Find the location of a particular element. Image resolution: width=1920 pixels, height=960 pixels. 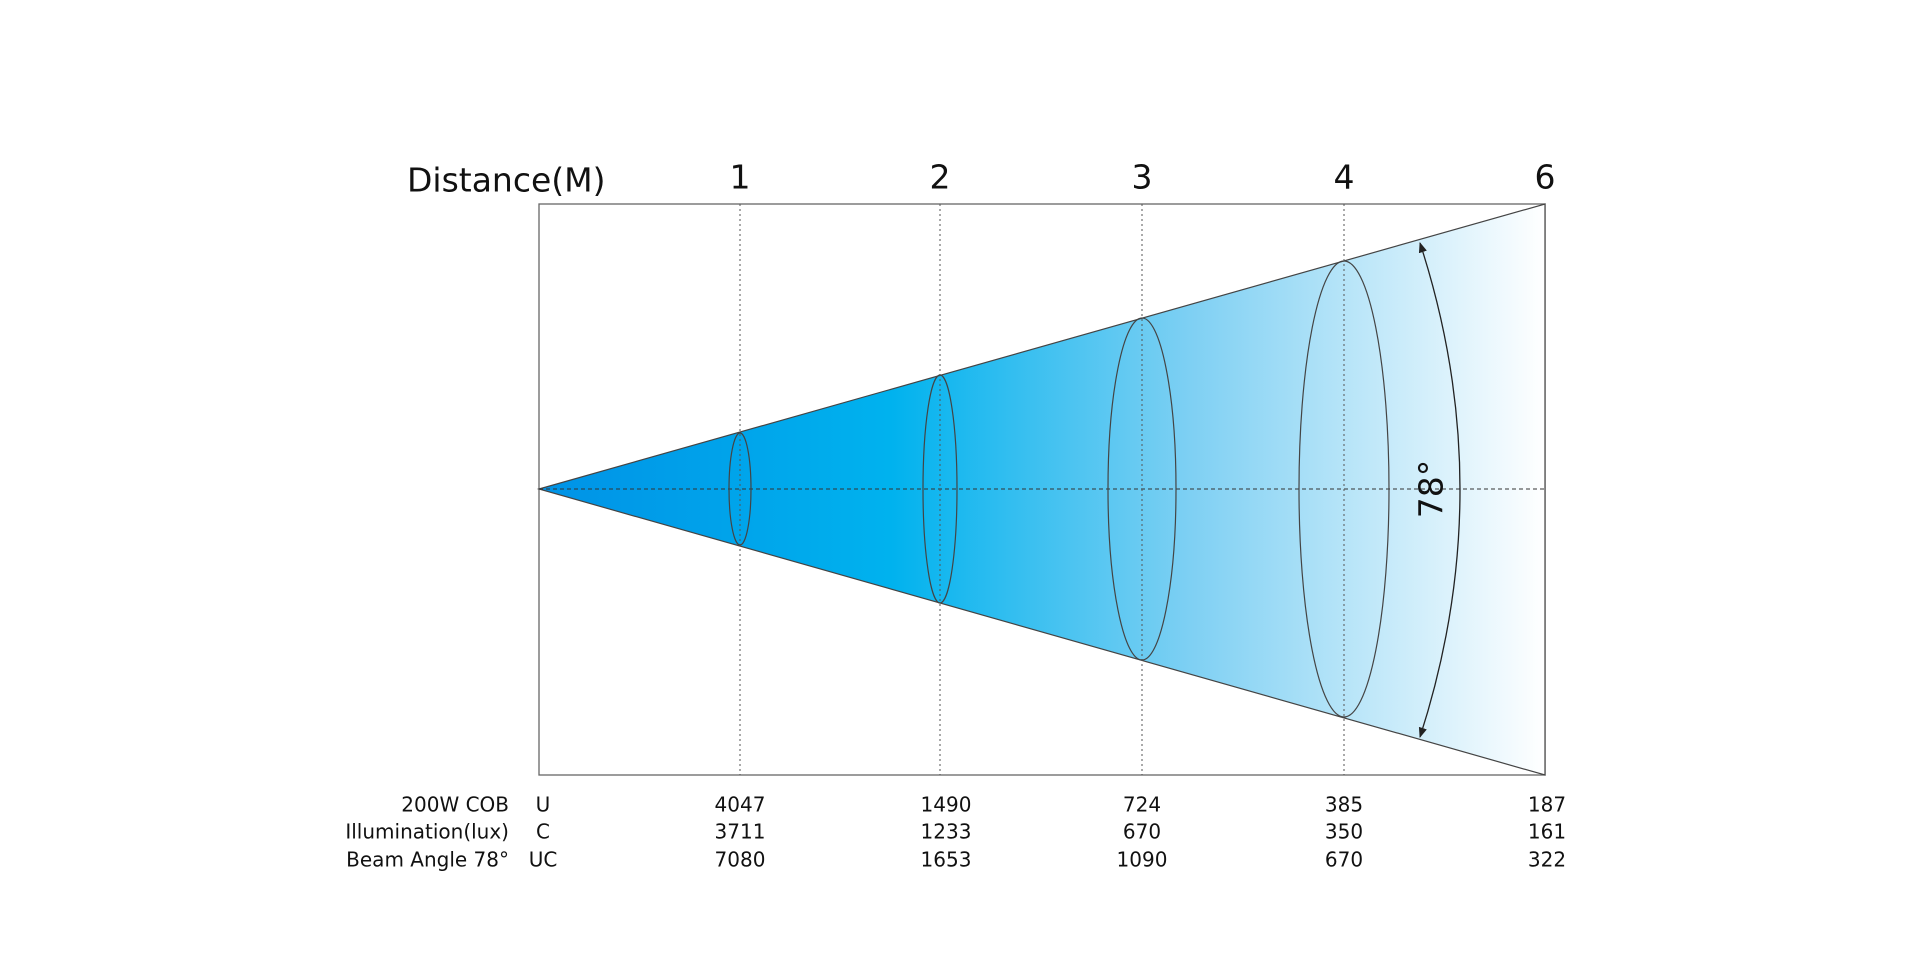

distance-label: 3 is located at coordinates (1142, 177).